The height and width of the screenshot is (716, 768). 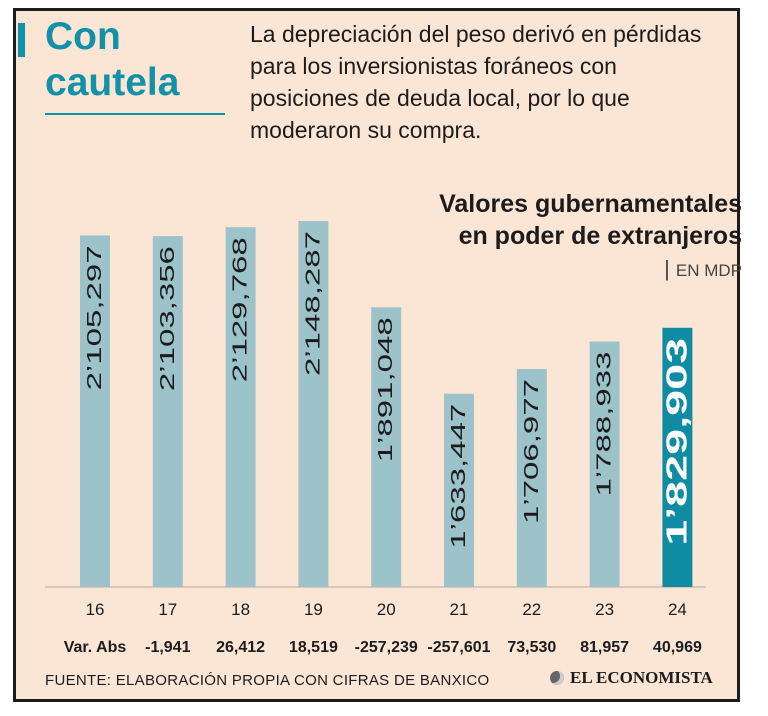 I want to click on var-abs-value: -1,941, so click(x=167, y=647).